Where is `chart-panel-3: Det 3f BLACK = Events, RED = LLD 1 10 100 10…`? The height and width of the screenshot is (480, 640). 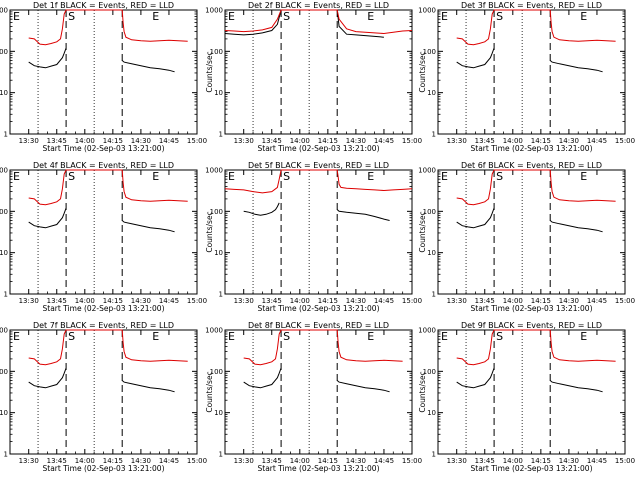 chart-panel-3: Det 3f BLACK = Events, RED = LLD 1 10 100 10… is located at coordinates (526, 77).